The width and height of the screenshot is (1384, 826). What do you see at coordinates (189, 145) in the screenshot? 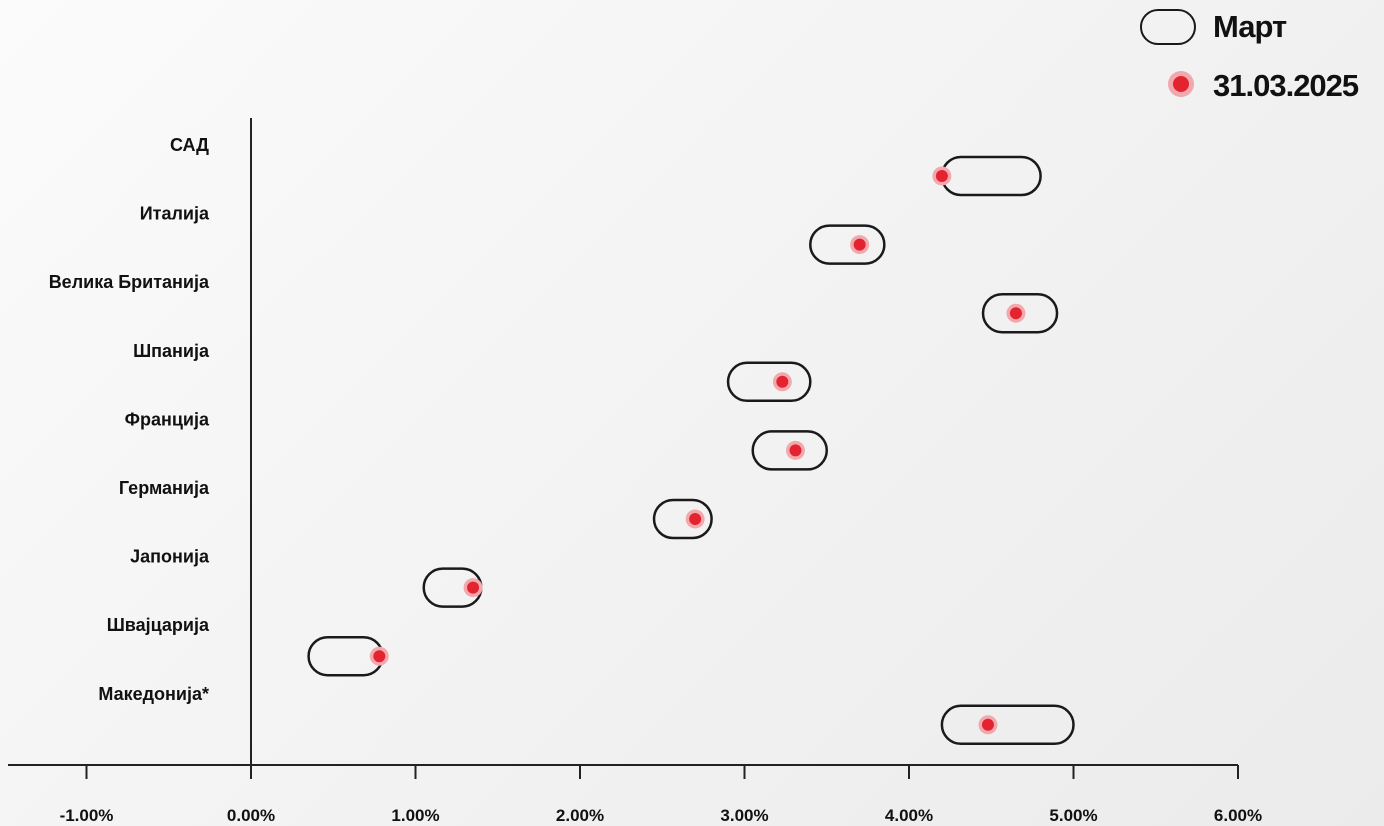
I see `category-label: САД` at bounding box center [189, 145].